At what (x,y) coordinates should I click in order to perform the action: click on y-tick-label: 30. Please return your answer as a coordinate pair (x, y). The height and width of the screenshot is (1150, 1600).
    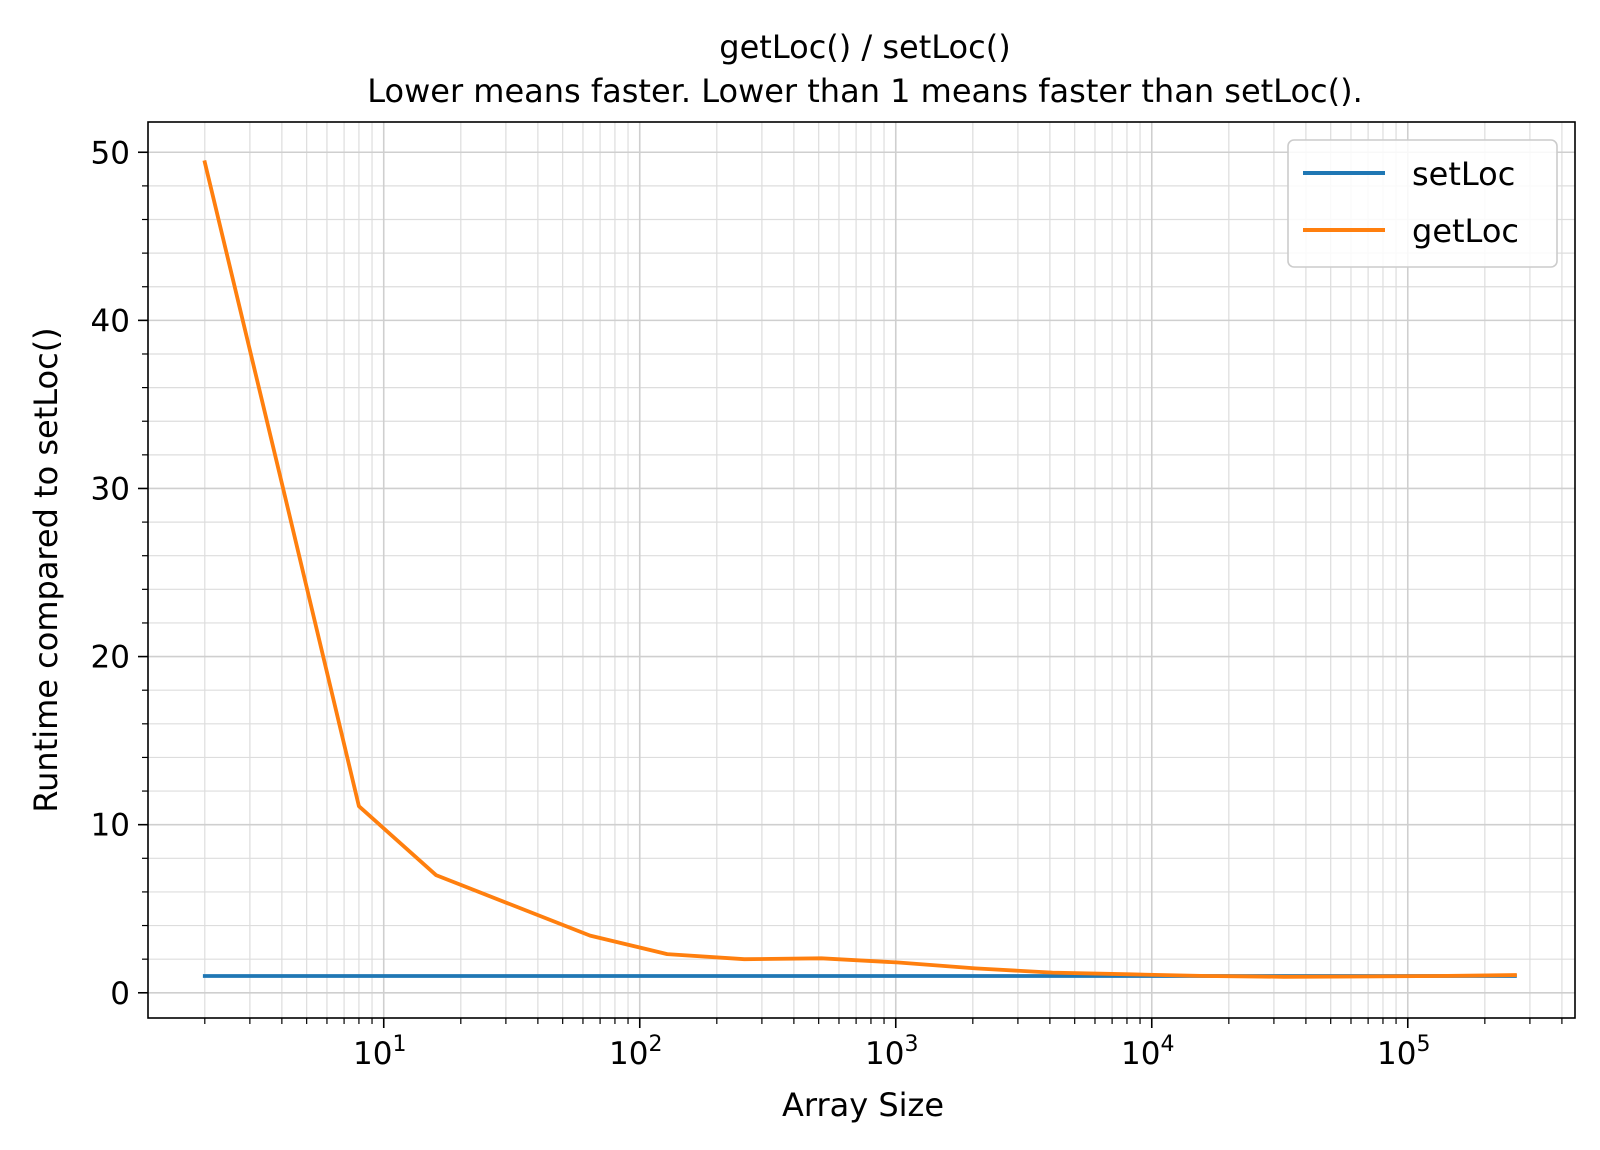
    Looking at the image, I should click on (110, 489).